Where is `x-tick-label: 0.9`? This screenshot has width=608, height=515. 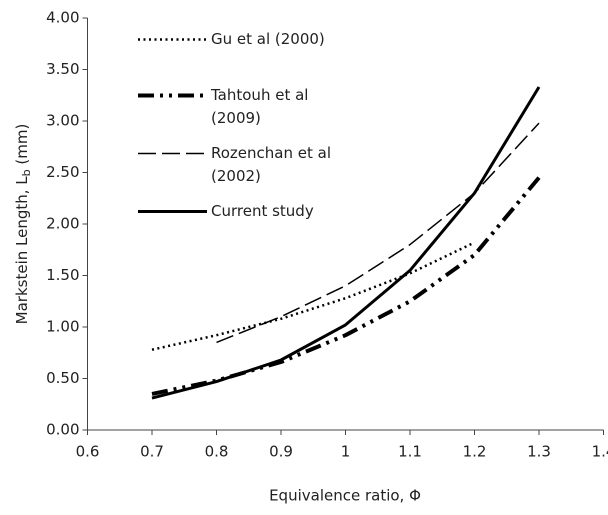
x-tick-label: 0.9 is located at coordinates (281, 452).